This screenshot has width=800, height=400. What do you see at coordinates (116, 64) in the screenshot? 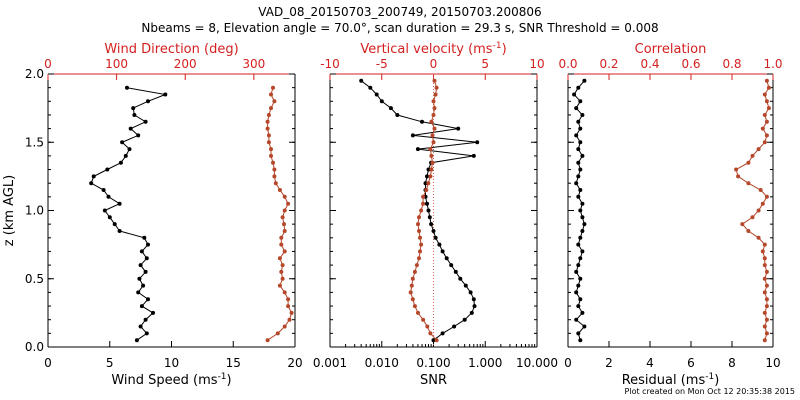
I see `top-tick-label: 100` at bounding box center [116, 64].